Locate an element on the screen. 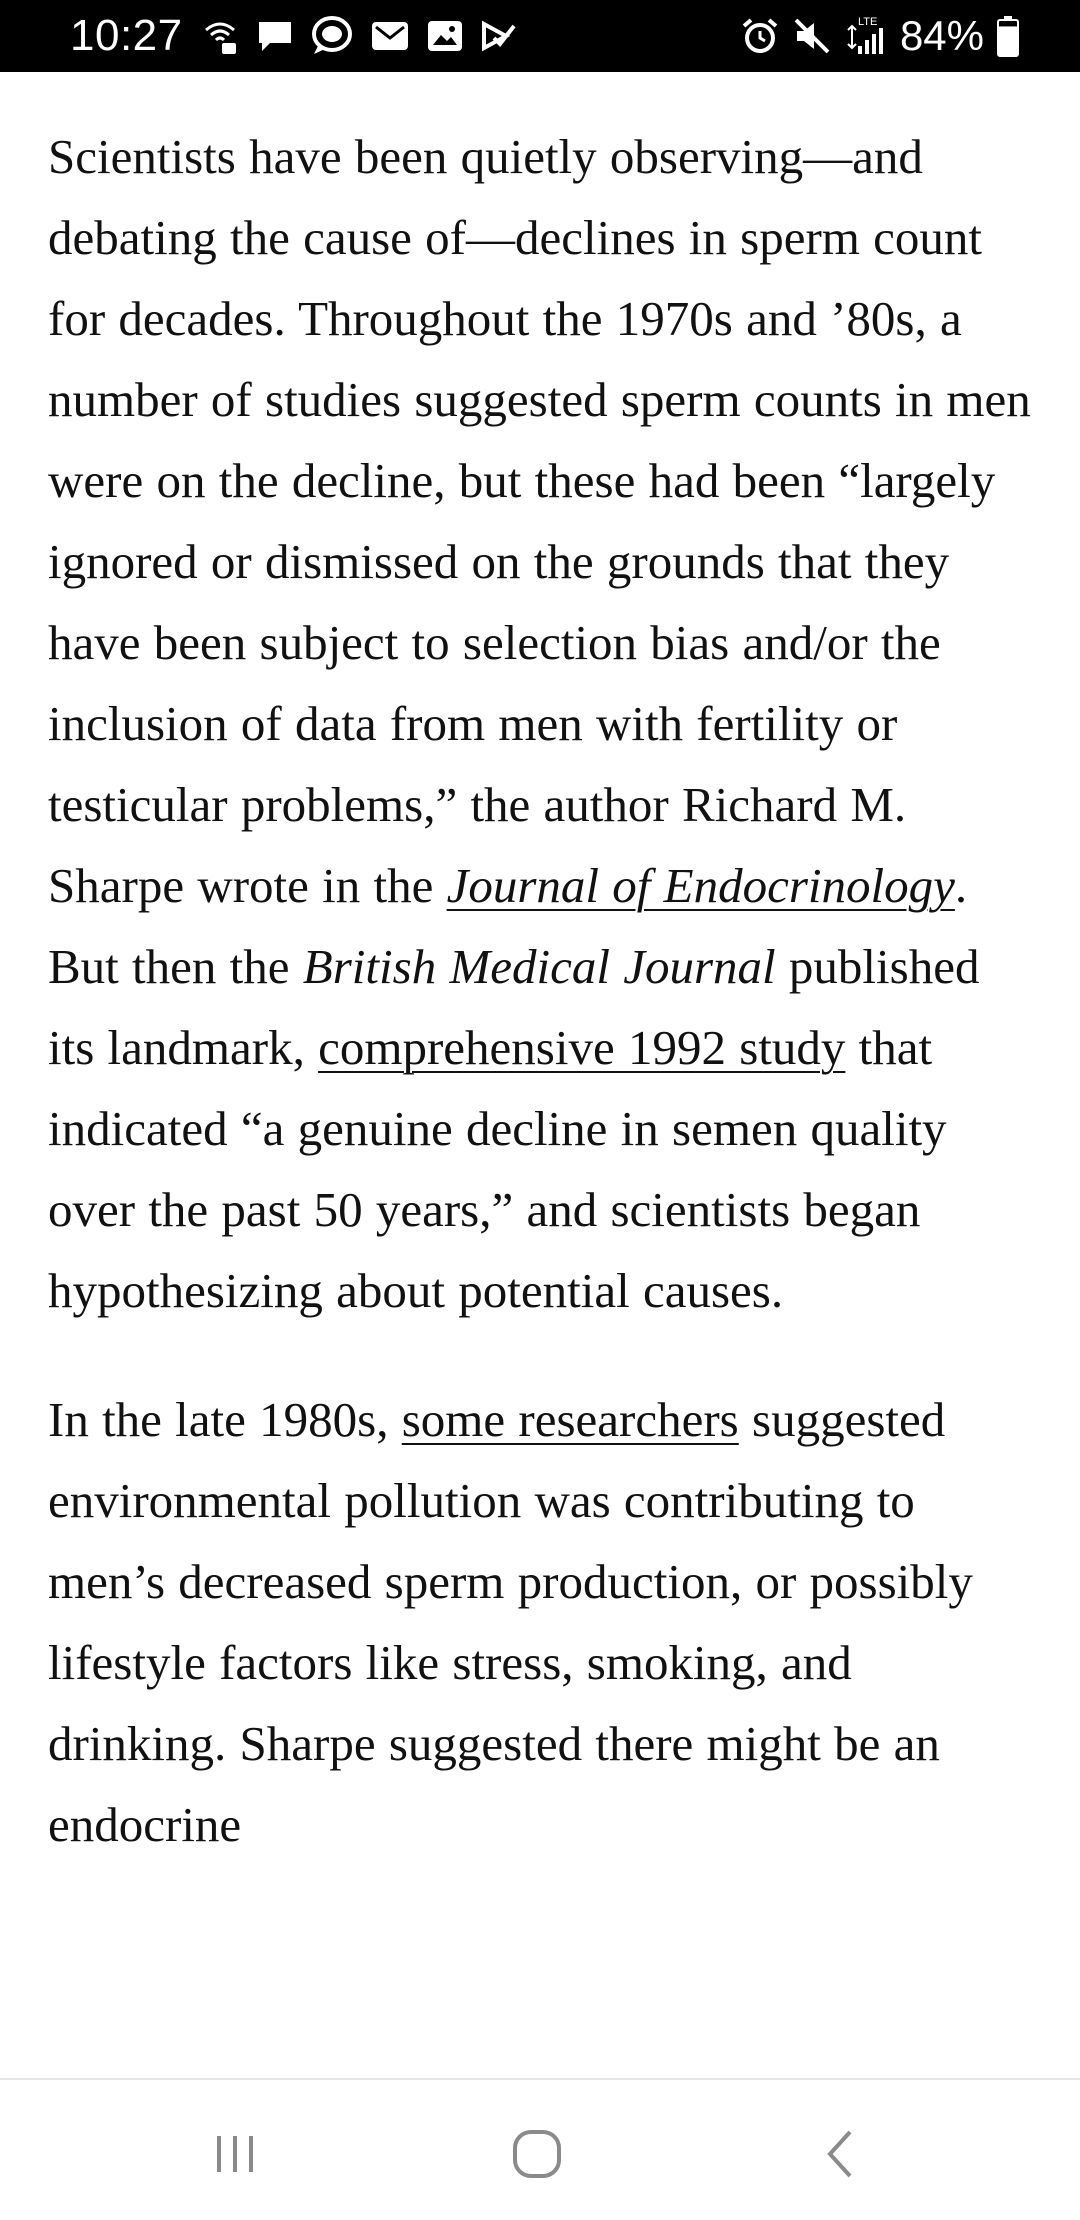  paragraph-text: published its landmark, is located at coordinates (514, 1007).